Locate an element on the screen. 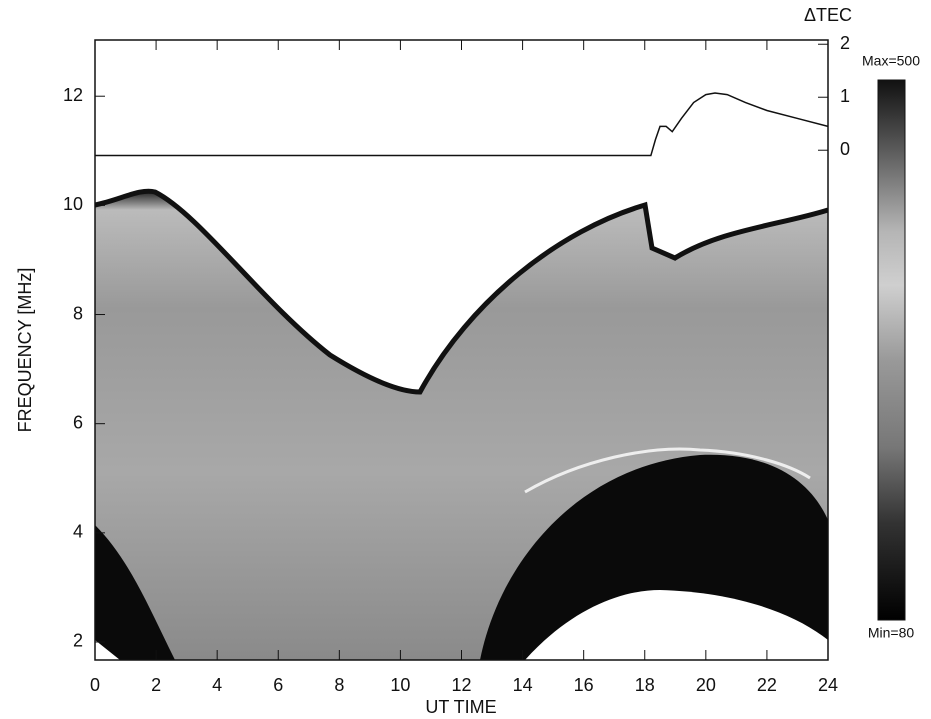 The width and height of the screenshot is (931, 719). y-tick-label: 12 is located at coordinates (73, 95).